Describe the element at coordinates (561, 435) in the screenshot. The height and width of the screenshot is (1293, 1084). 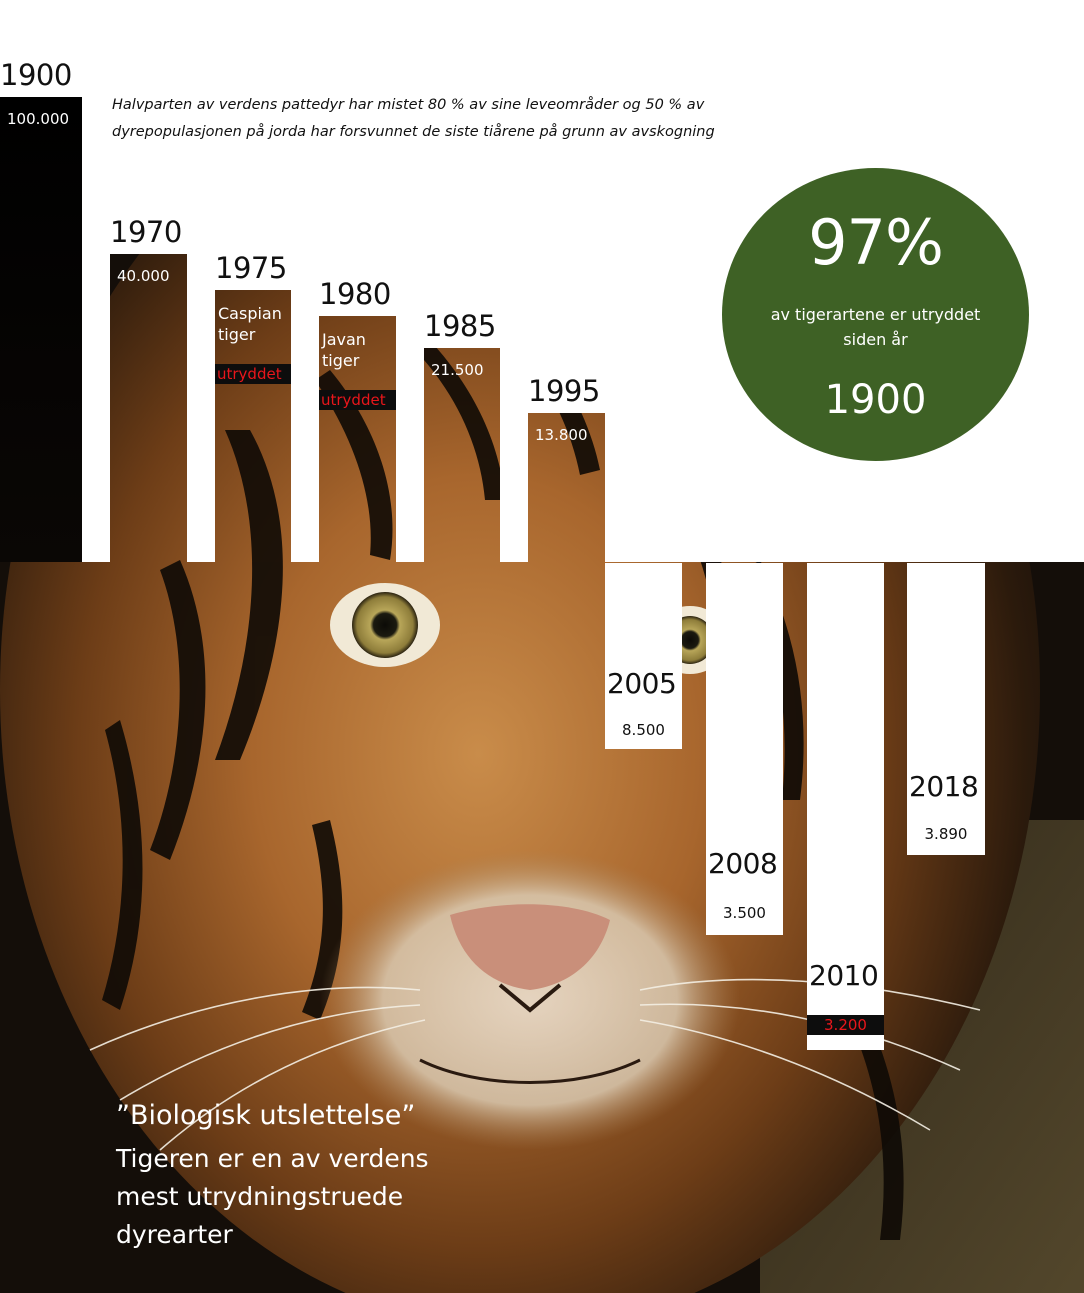
I see `value-label-1995: 13.800` at that location.